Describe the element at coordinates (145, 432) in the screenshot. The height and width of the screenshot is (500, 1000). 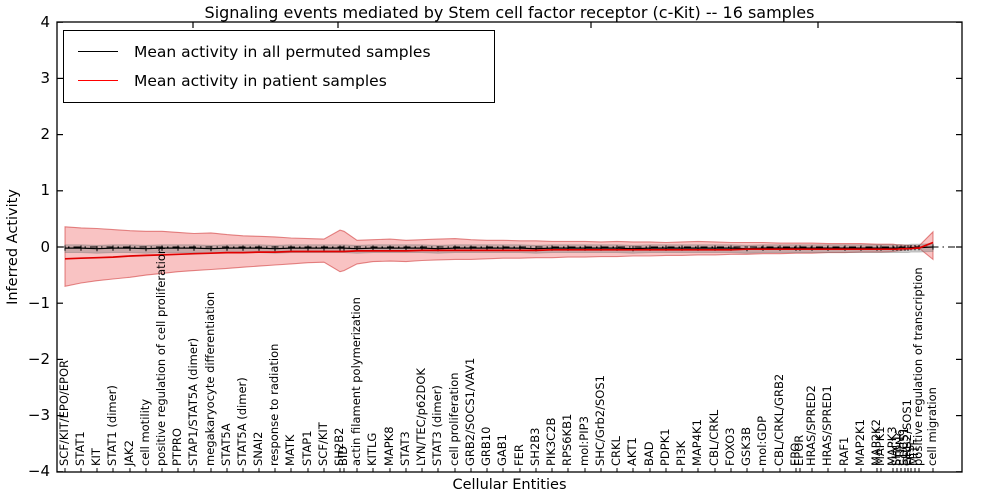
I see `entity-label: cell motility` at that location.